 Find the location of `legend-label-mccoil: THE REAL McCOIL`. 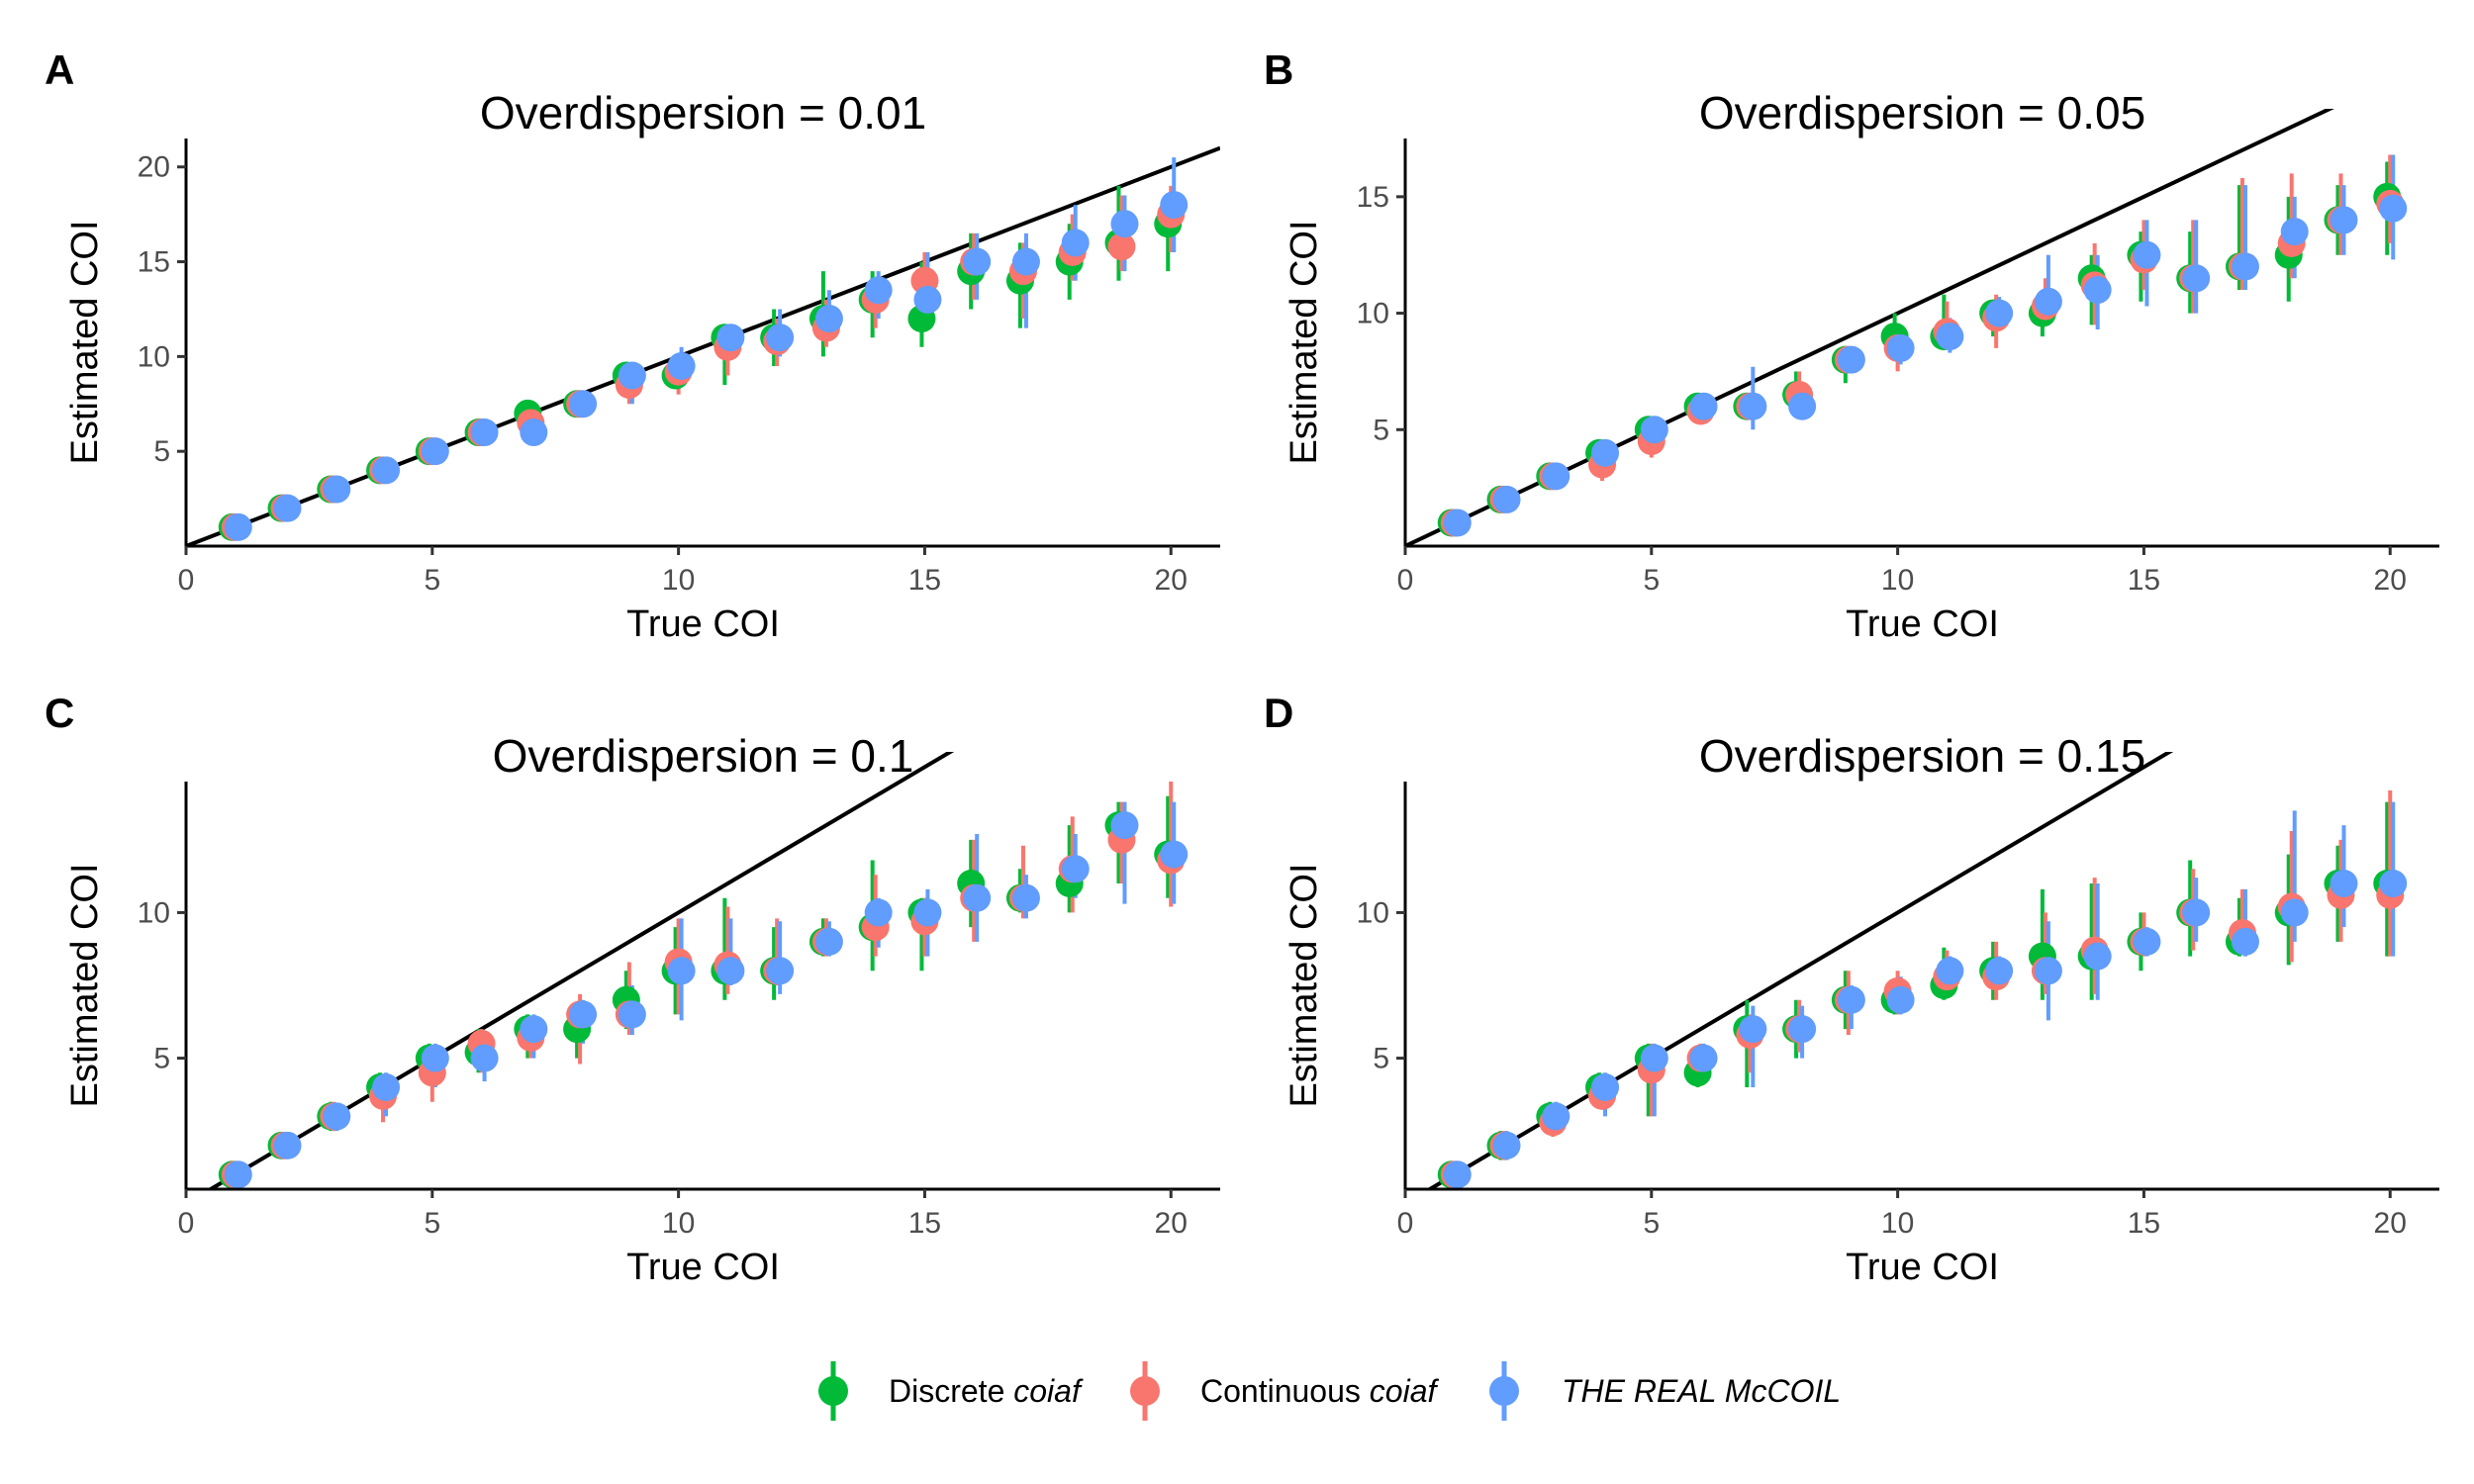

legend-label-mccoil: THE REAL McCOIL is located at coordinates (1702, 1391).